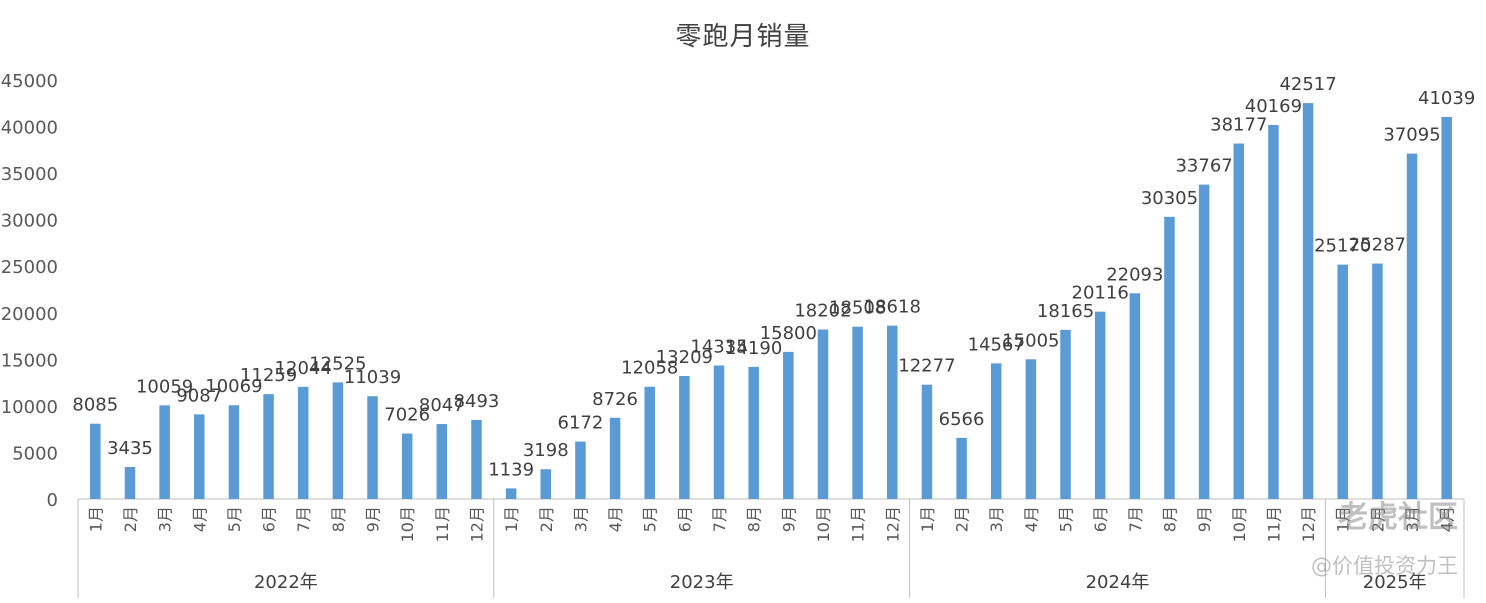 Image resolution: width=1486 pixels, height=603 pixels. I want to click on bar-value-label: 7026, so click(407, 415).